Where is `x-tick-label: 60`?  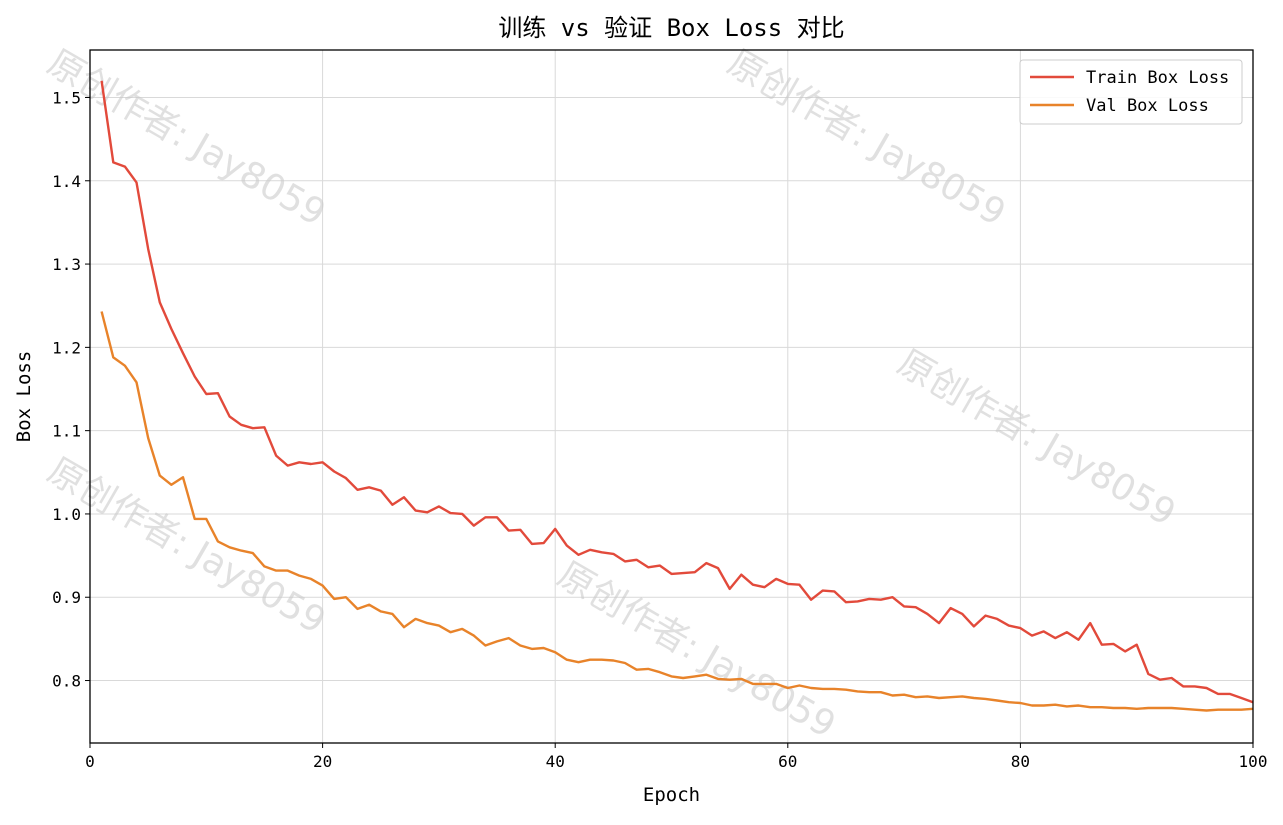 x-tick-label: 60 is located at coordinates (787, 761).